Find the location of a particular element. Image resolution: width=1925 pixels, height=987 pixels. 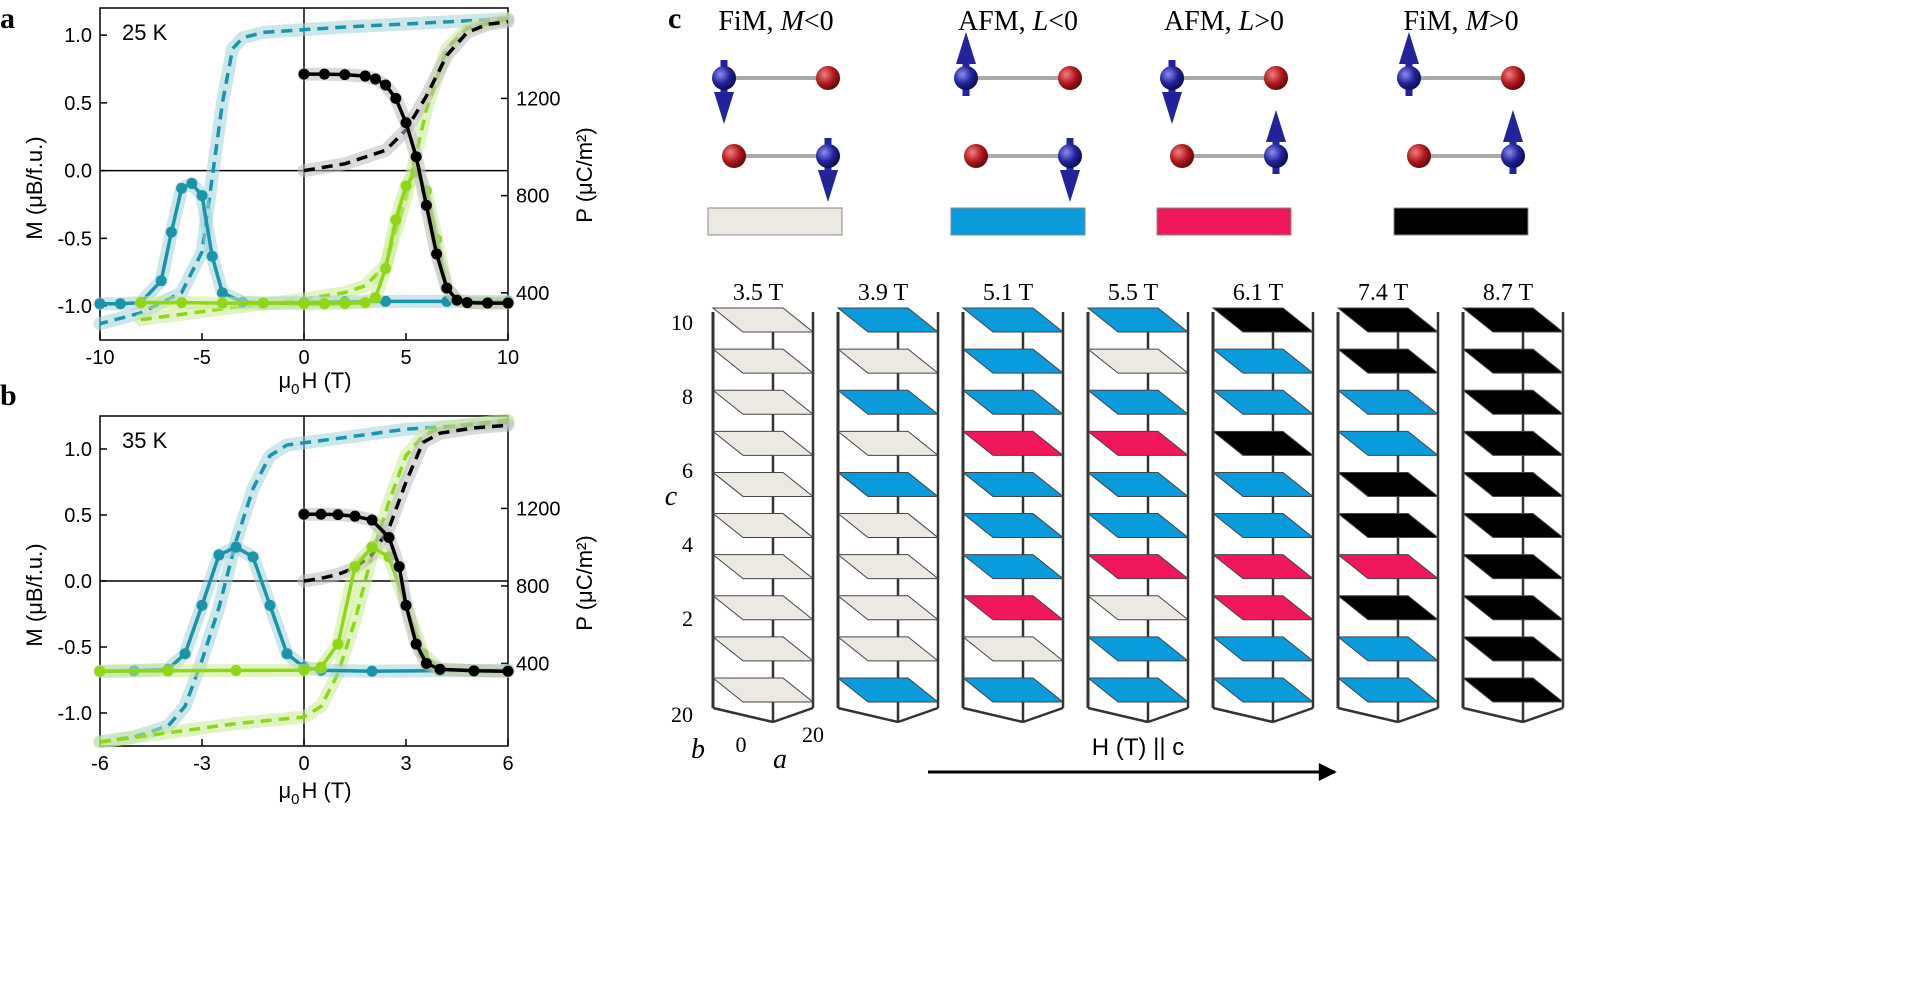

state-label: FiM, M>0 is located at coordinates (1460, 21).